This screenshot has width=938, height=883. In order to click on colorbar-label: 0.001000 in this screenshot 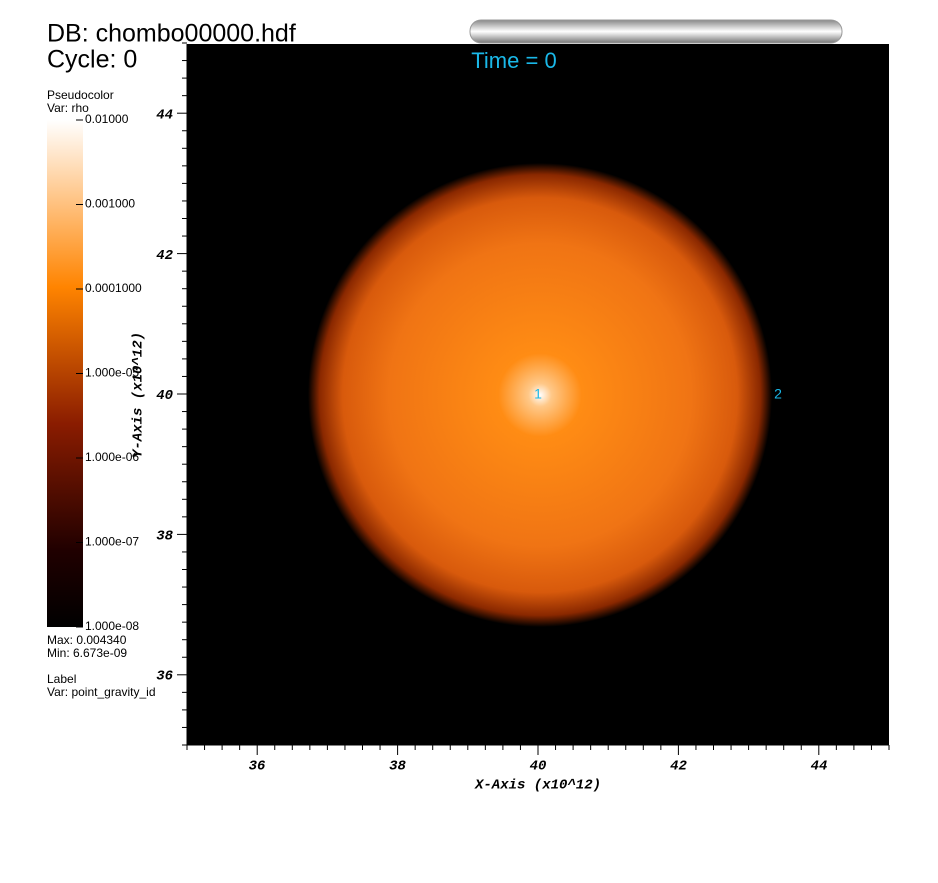, I will do `click(110, 204)`.